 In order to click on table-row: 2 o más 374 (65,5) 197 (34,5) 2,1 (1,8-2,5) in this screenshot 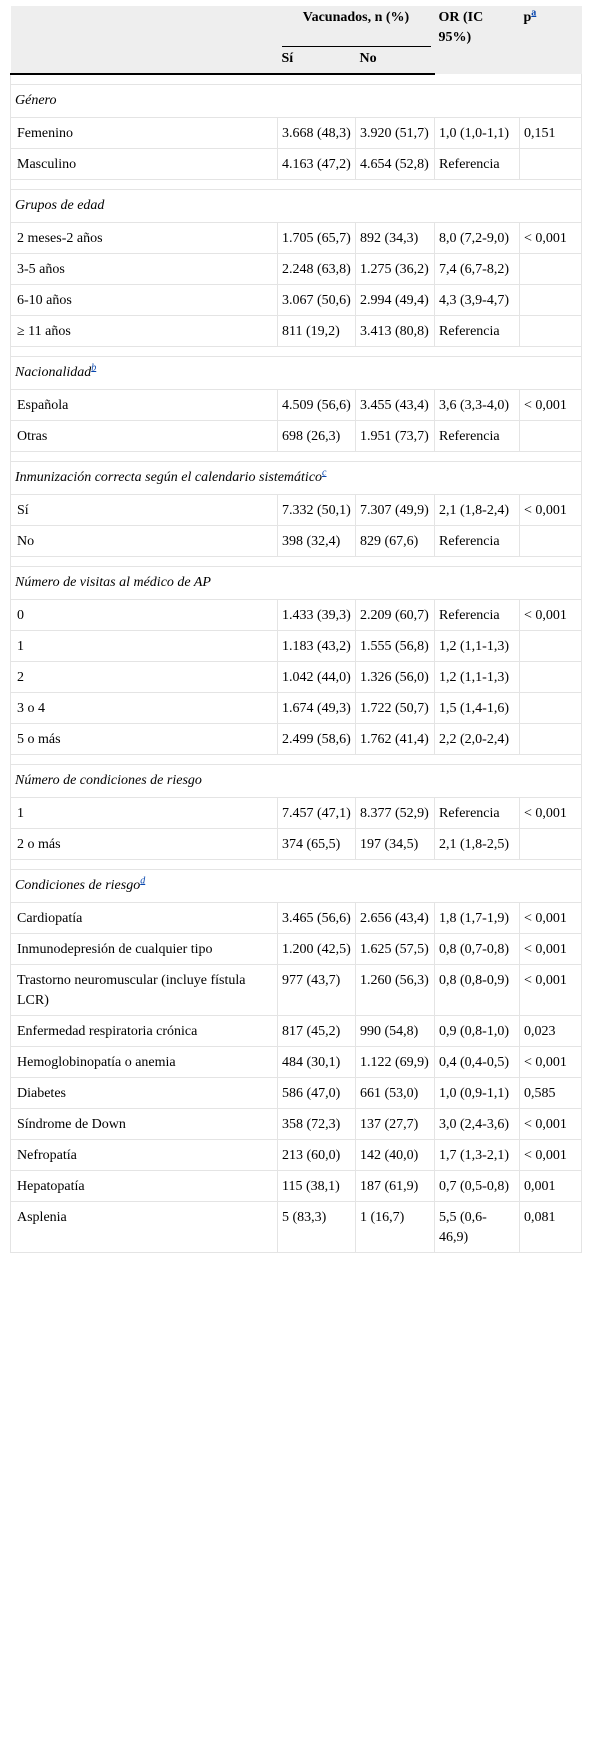, I will do `click(296, 844)`.